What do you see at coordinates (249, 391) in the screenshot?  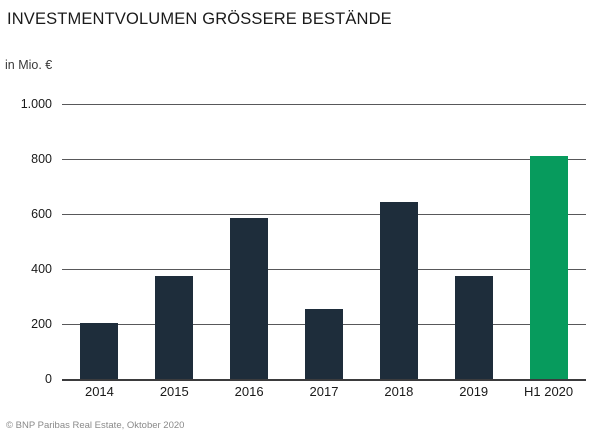 I see `x-tick-label-2016: 2016` at bounding box center [249, 391].